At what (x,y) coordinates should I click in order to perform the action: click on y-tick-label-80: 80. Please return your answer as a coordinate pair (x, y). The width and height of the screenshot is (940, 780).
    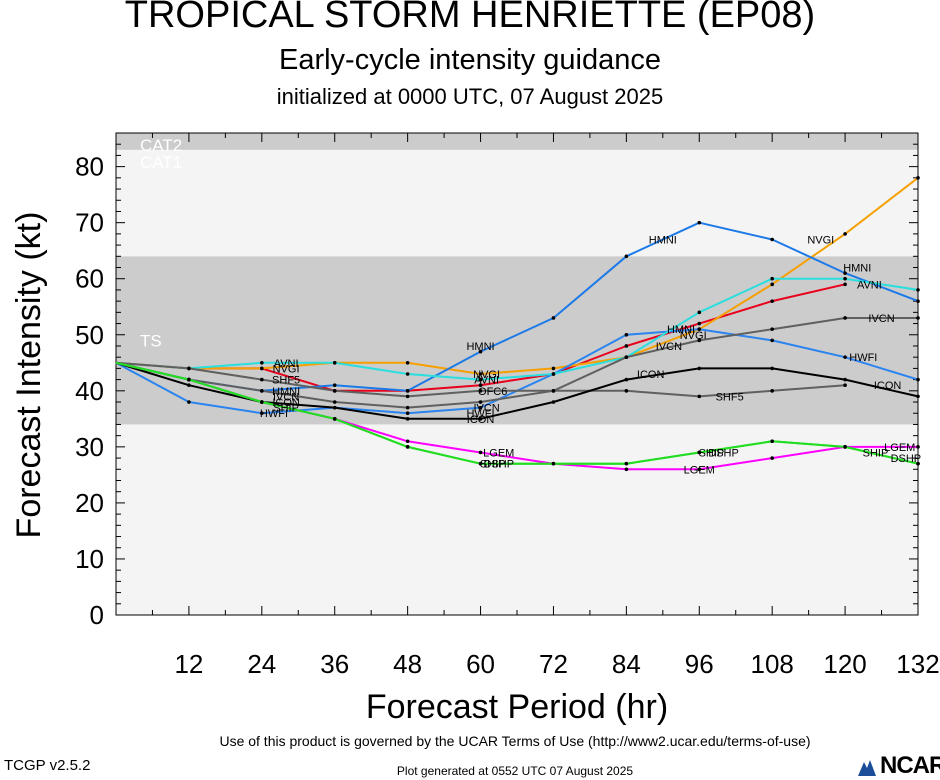
    Looking at the image, I should click on (89, 167).